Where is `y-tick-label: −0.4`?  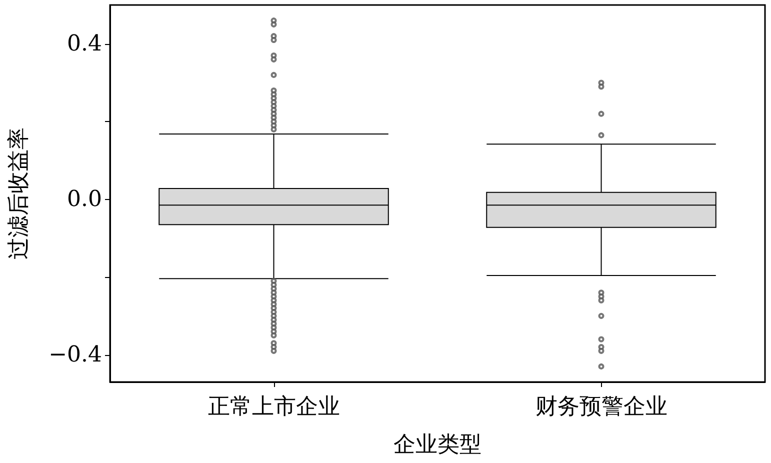 y-tick-label: −0.4 is located at coordinates (75, 355).